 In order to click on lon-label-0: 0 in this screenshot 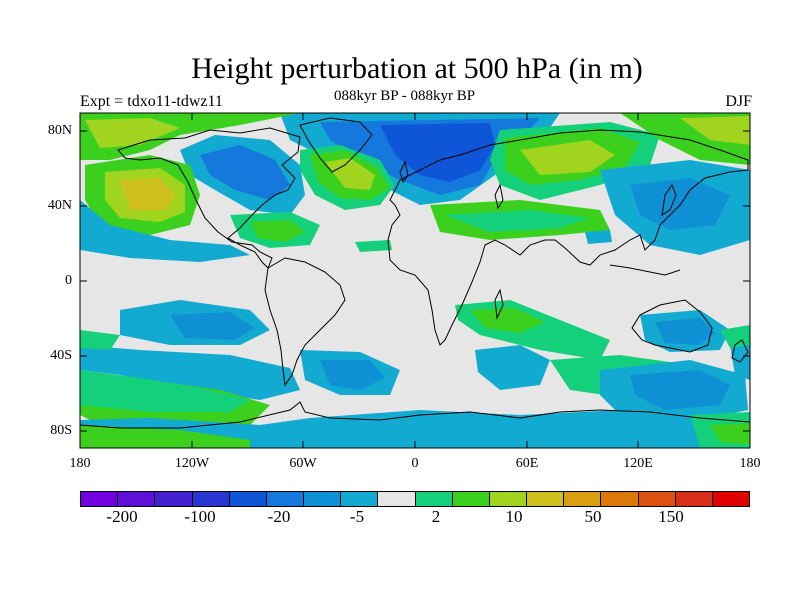, I will do `click(415, 463)`.